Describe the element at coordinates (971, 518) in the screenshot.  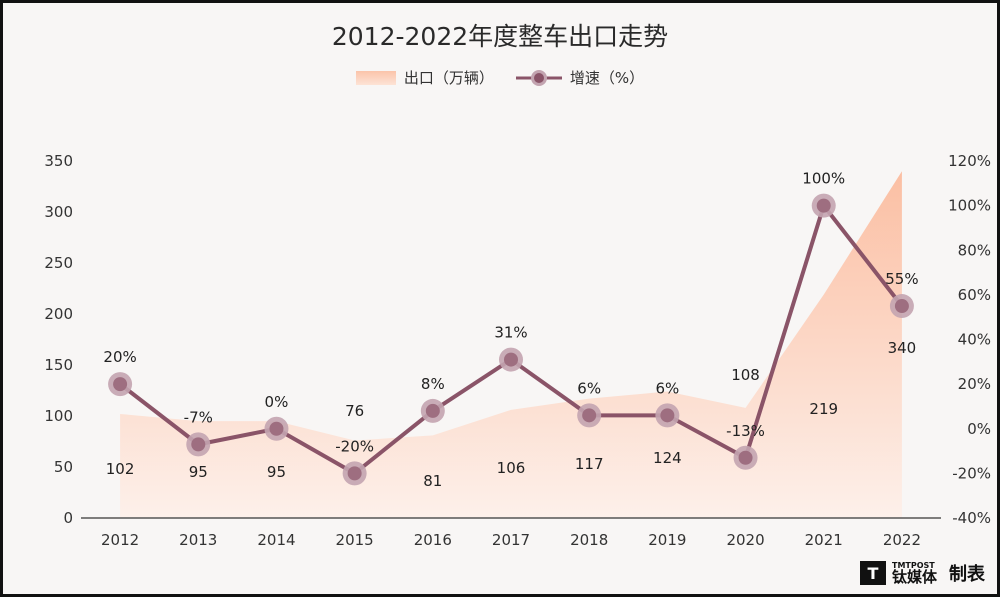
I see `y-right-tick-label: -40%` at that location.